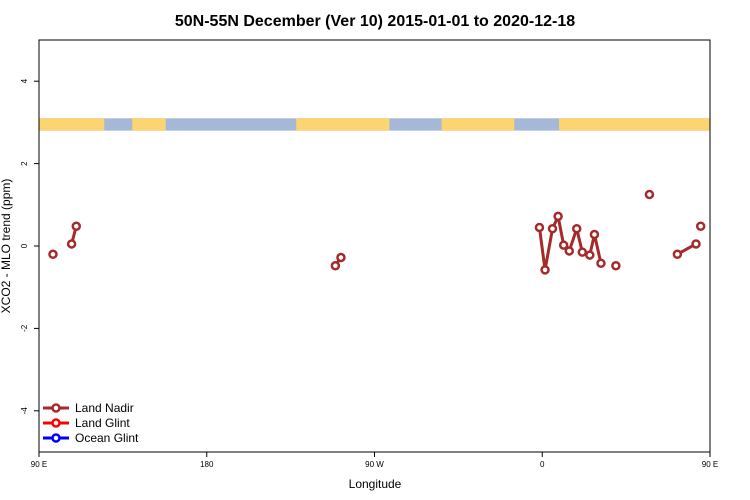 This screenshot has height=500, width=750. Describe the element at coordinates (24, 245) in the screenshot. I see `y-tick-label: 0` at that location.